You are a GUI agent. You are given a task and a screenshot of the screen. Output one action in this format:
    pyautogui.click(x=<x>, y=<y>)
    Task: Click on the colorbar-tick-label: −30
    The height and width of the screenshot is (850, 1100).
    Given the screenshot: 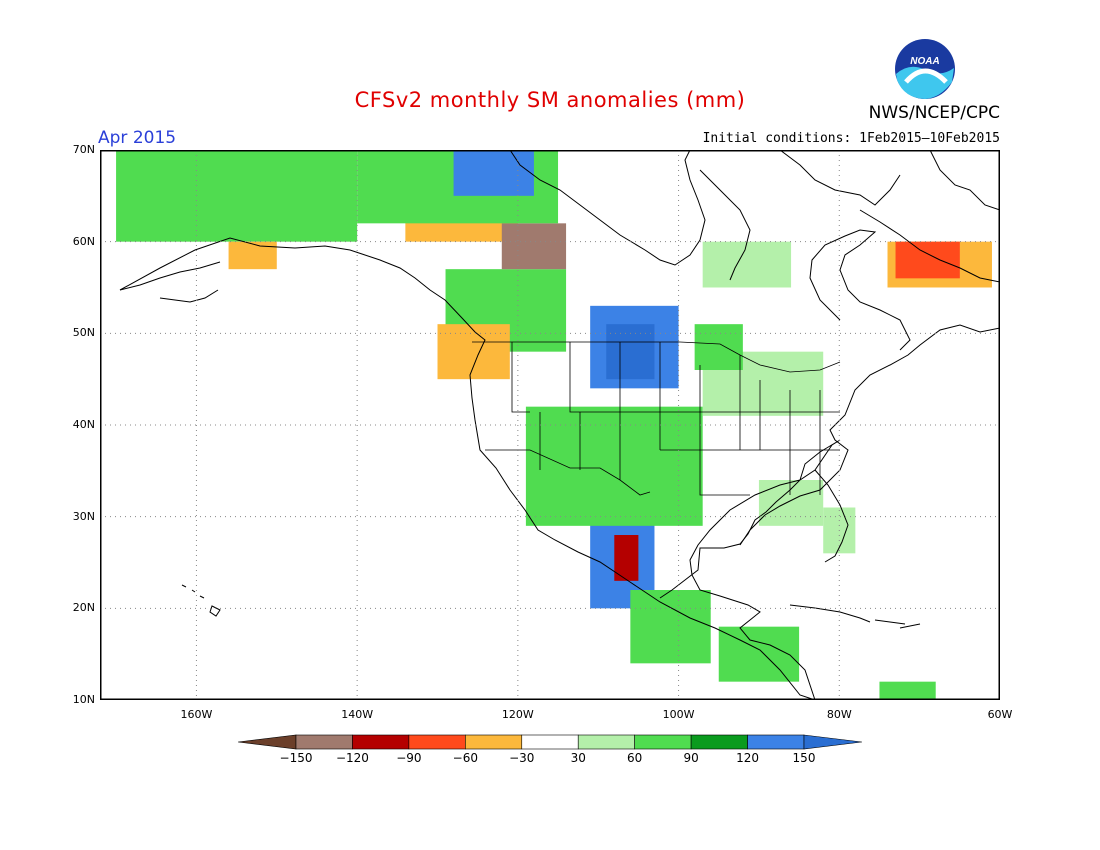 What is the action you would take?
    pyautogui.click(x=522, y=758)
    